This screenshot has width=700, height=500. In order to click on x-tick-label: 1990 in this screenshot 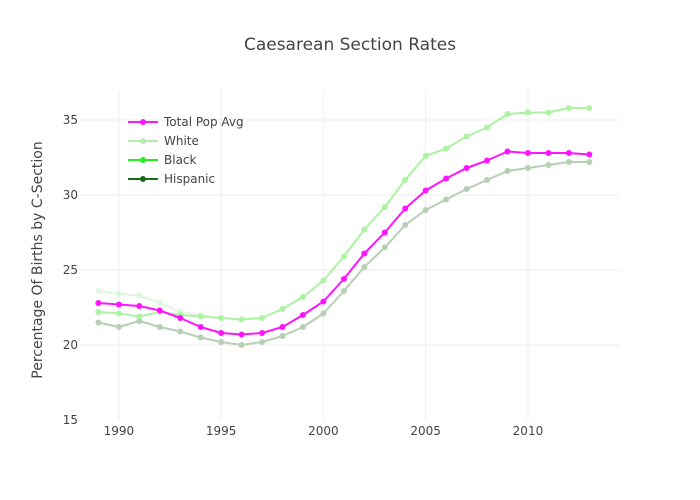, I will do `click(119, 431)`.